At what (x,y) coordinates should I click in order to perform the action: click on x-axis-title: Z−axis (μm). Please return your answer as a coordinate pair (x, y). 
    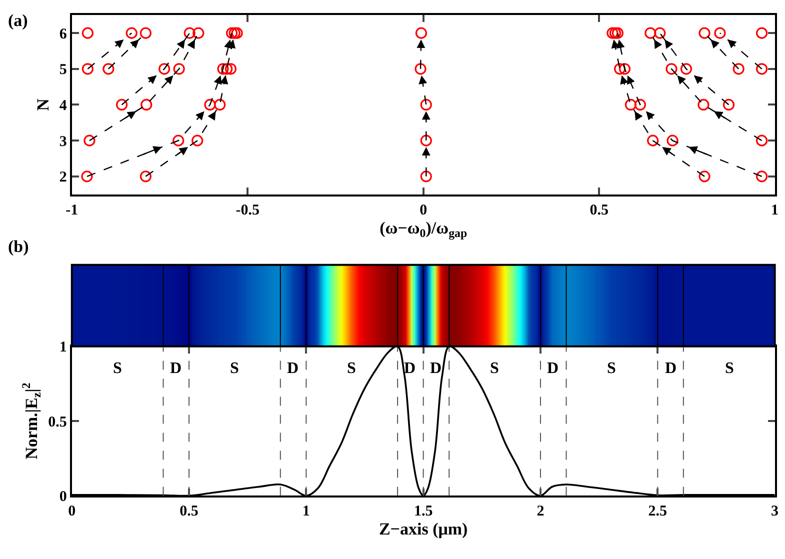
    Looking at the image, I should click on (423, 529).